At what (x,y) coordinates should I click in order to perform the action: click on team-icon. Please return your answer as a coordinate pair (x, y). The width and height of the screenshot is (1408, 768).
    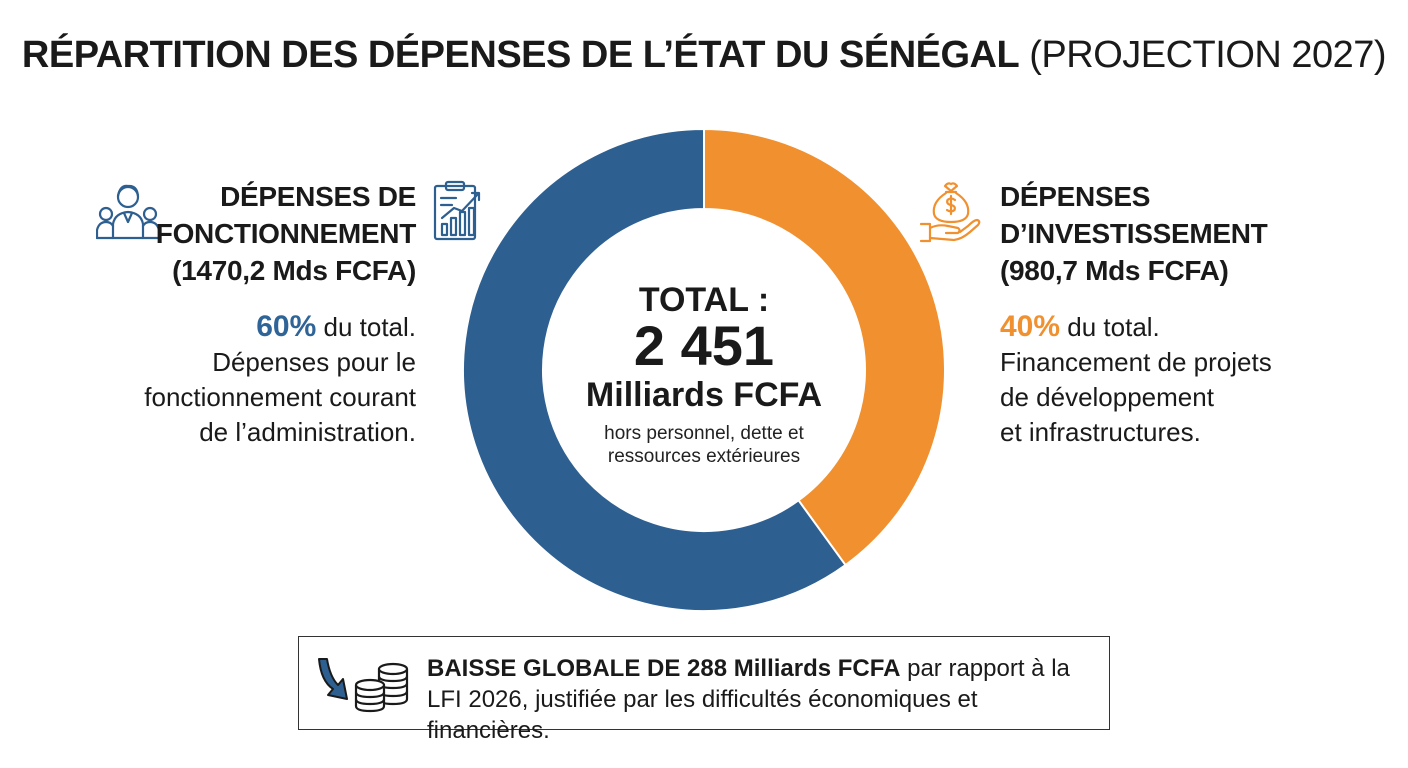
    Looking at the image, I should click on (128, 212).